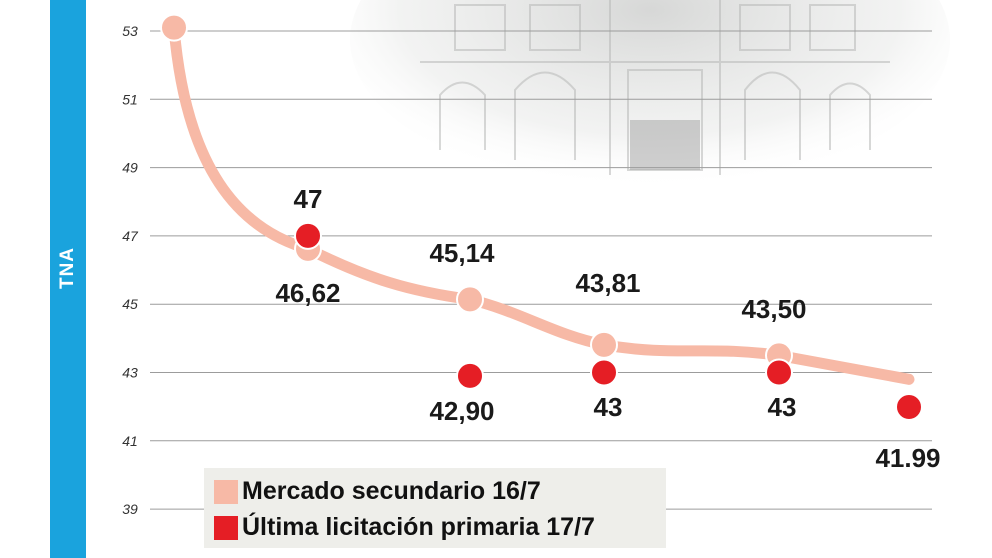 This screenshot has height=558, width=992. I want to click on y-axis-ticks: 39 41 43 45 47 49 51 53, so click(130, 270).